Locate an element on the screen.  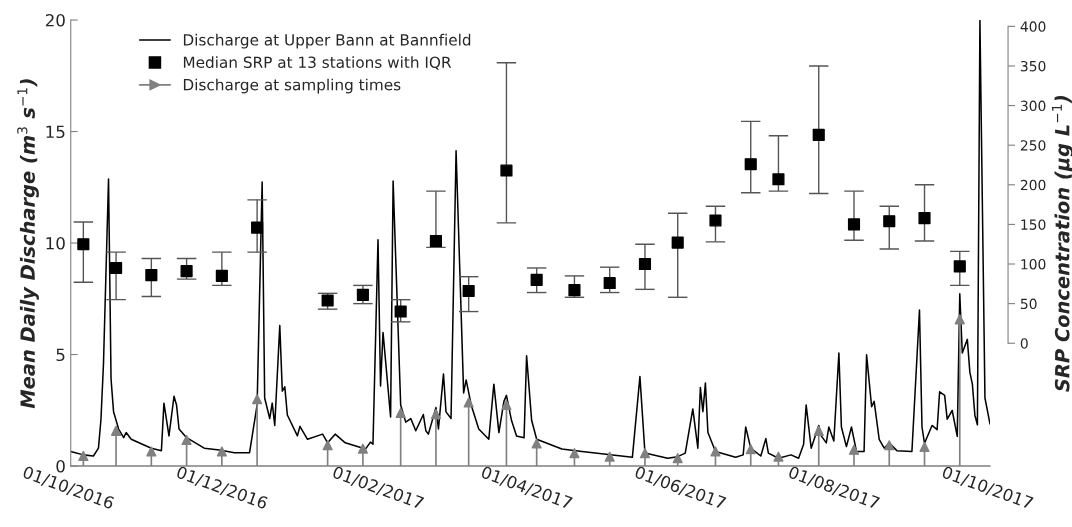
y2-tick-label: 150 is located at coordinates (1033, 224).